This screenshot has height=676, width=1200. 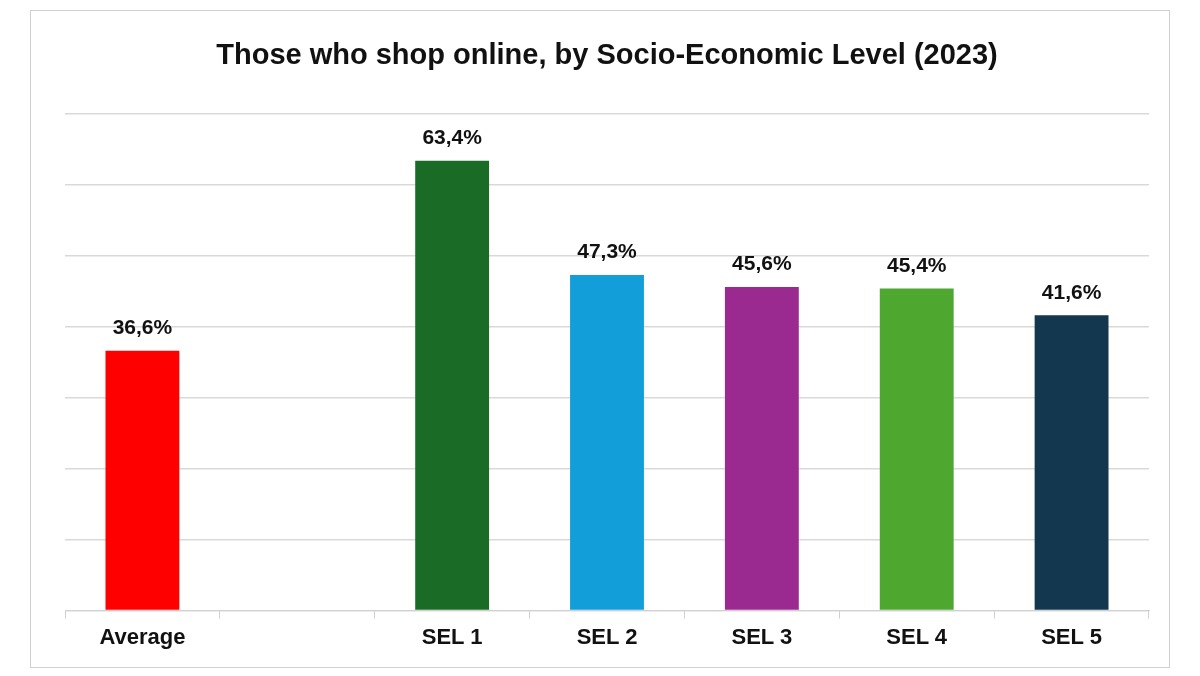 I want to click on data-label: 45,6%, so click(x=762, y=263).